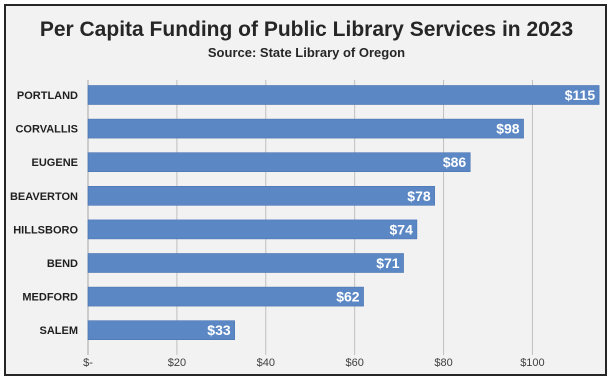  What do you see at coordinates (261, 196) in the screenshot?
I see `bar-beaverton` at bounding box center [261, 196].